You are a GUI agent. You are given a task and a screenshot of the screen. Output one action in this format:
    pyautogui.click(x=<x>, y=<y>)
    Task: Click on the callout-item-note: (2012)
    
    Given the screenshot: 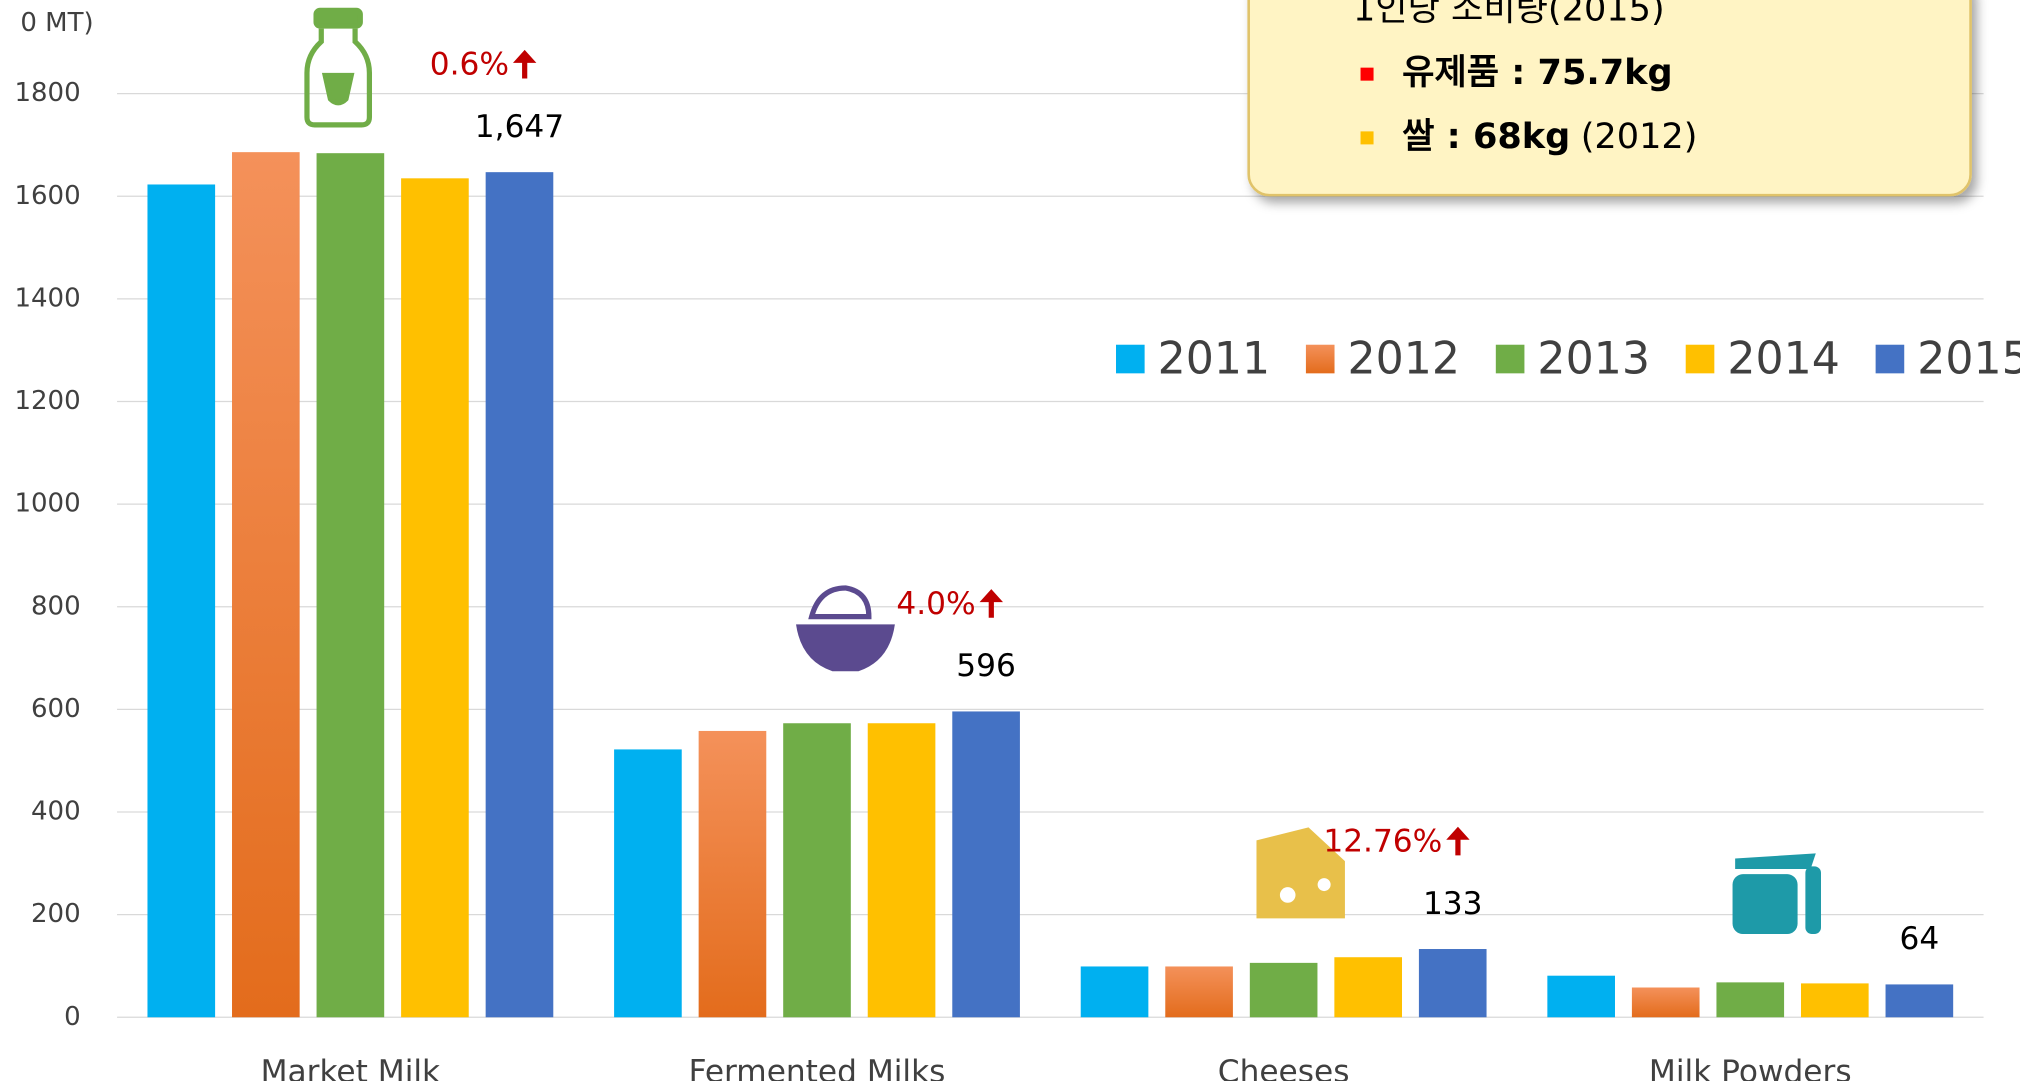 What is the action you would take?
    pyautogui.click(x=1639, y=136)
    